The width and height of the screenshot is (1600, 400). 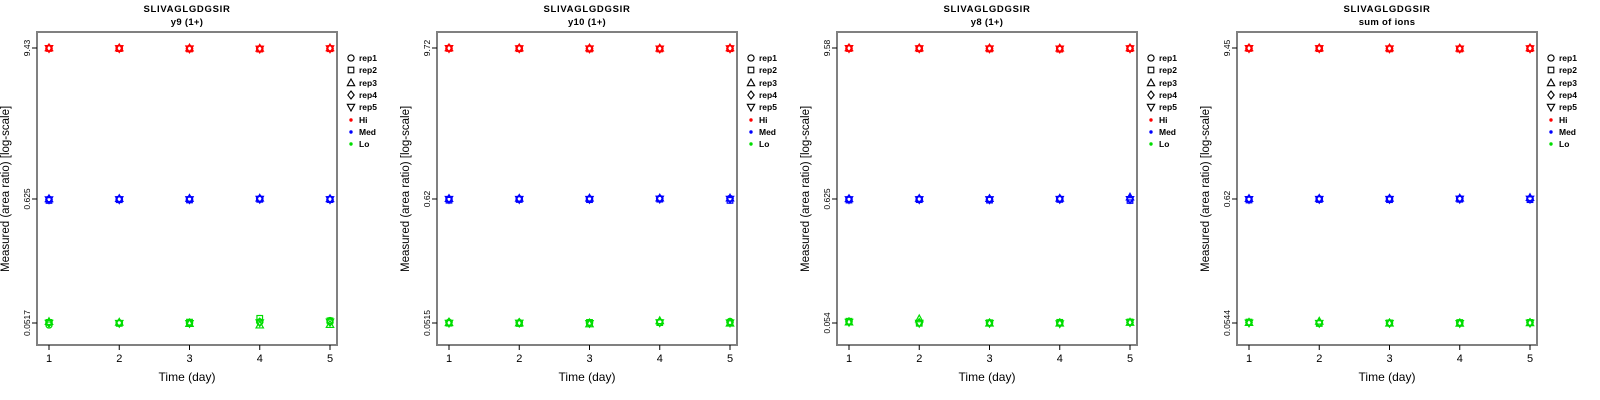 What do you see at coordinates (449, 359) in the screenshot?
I see `x-tick-label: 1` at bounding box center [449, 359].